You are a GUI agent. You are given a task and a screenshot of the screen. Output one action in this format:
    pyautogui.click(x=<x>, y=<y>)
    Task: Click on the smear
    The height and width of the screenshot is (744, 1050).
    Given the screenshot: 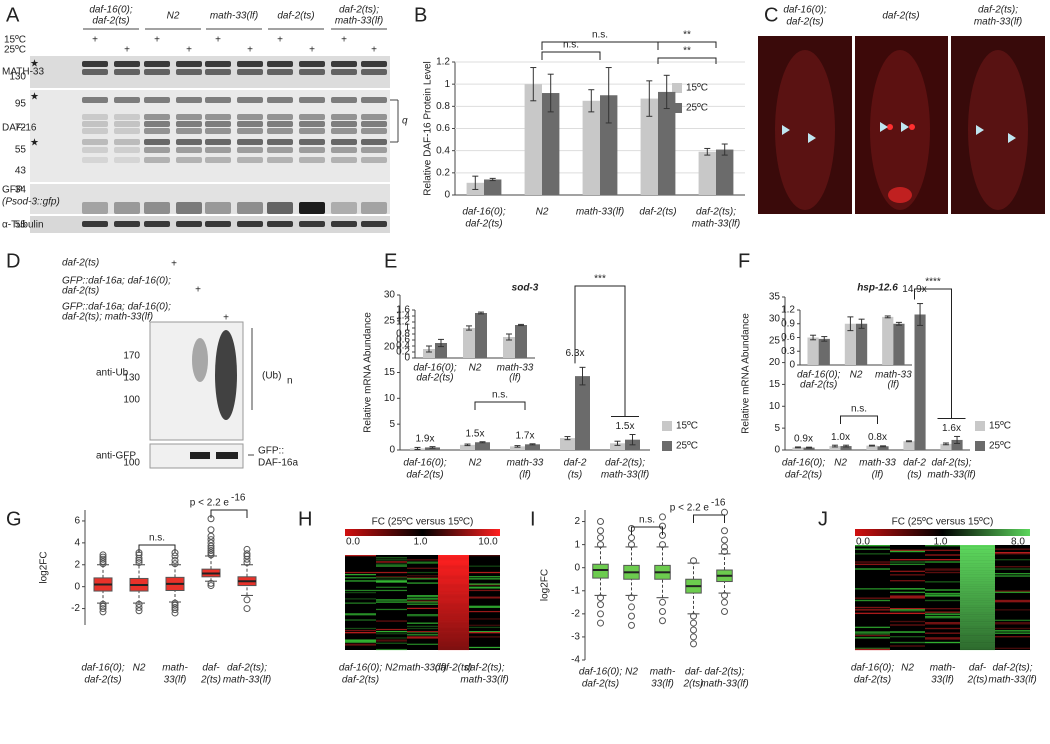 What is the action you would take?
    pyautogui.click(x=226, y=375)
    